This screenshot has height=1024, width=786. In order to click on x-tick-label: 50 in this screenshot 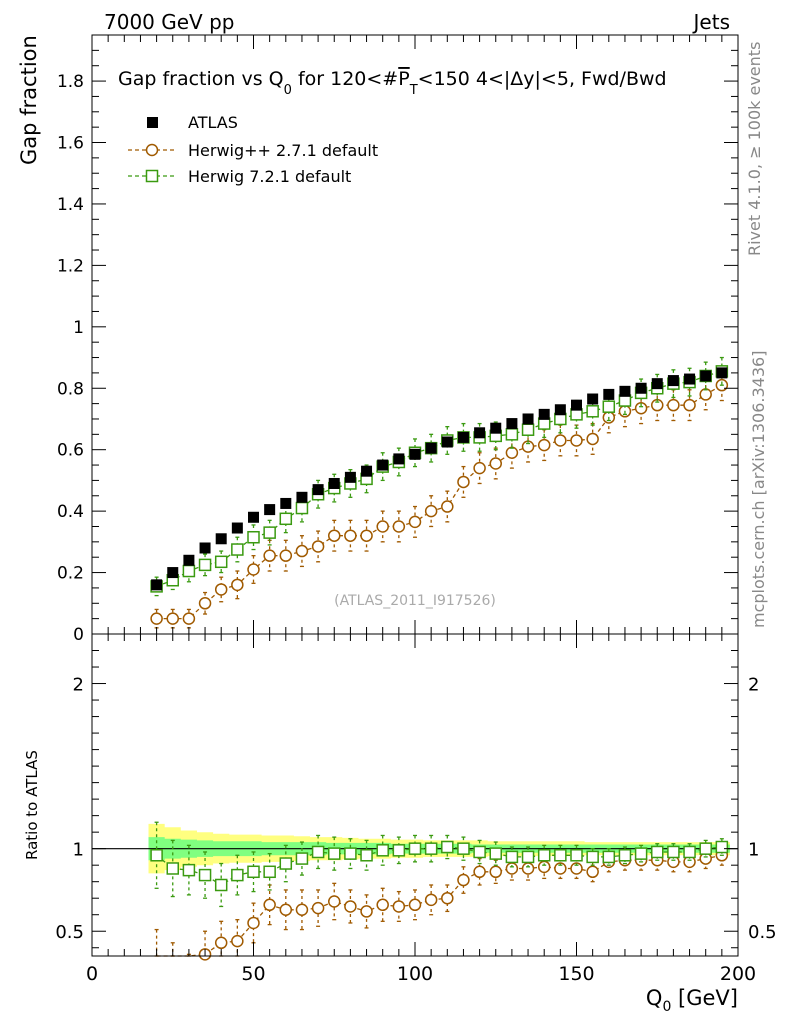, I will do `click(253, 974)`.